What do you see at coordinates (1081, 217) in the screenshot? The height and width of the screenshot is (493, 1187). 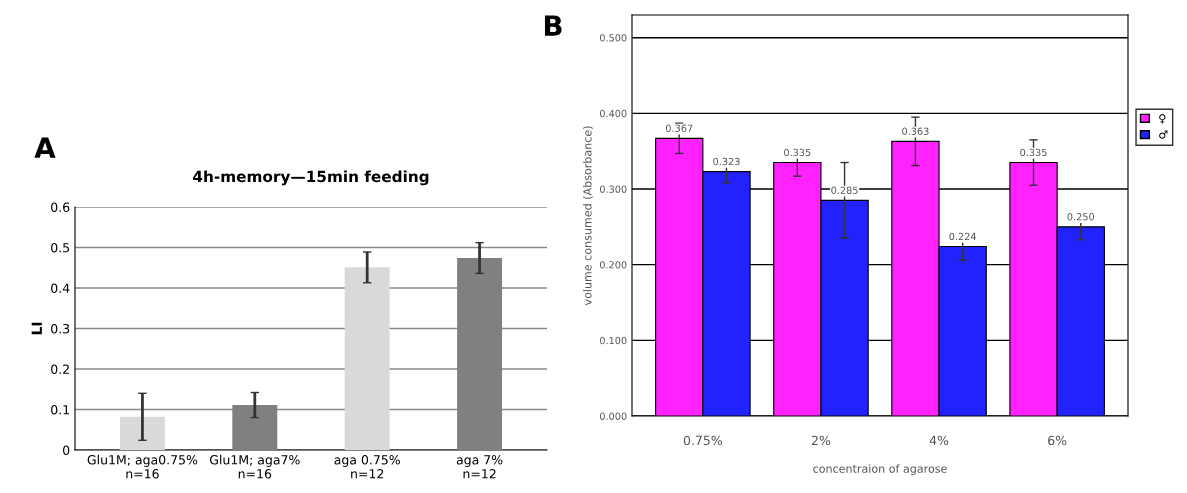 I see `data-label: 0.250` at bounding box center [1081, 217].